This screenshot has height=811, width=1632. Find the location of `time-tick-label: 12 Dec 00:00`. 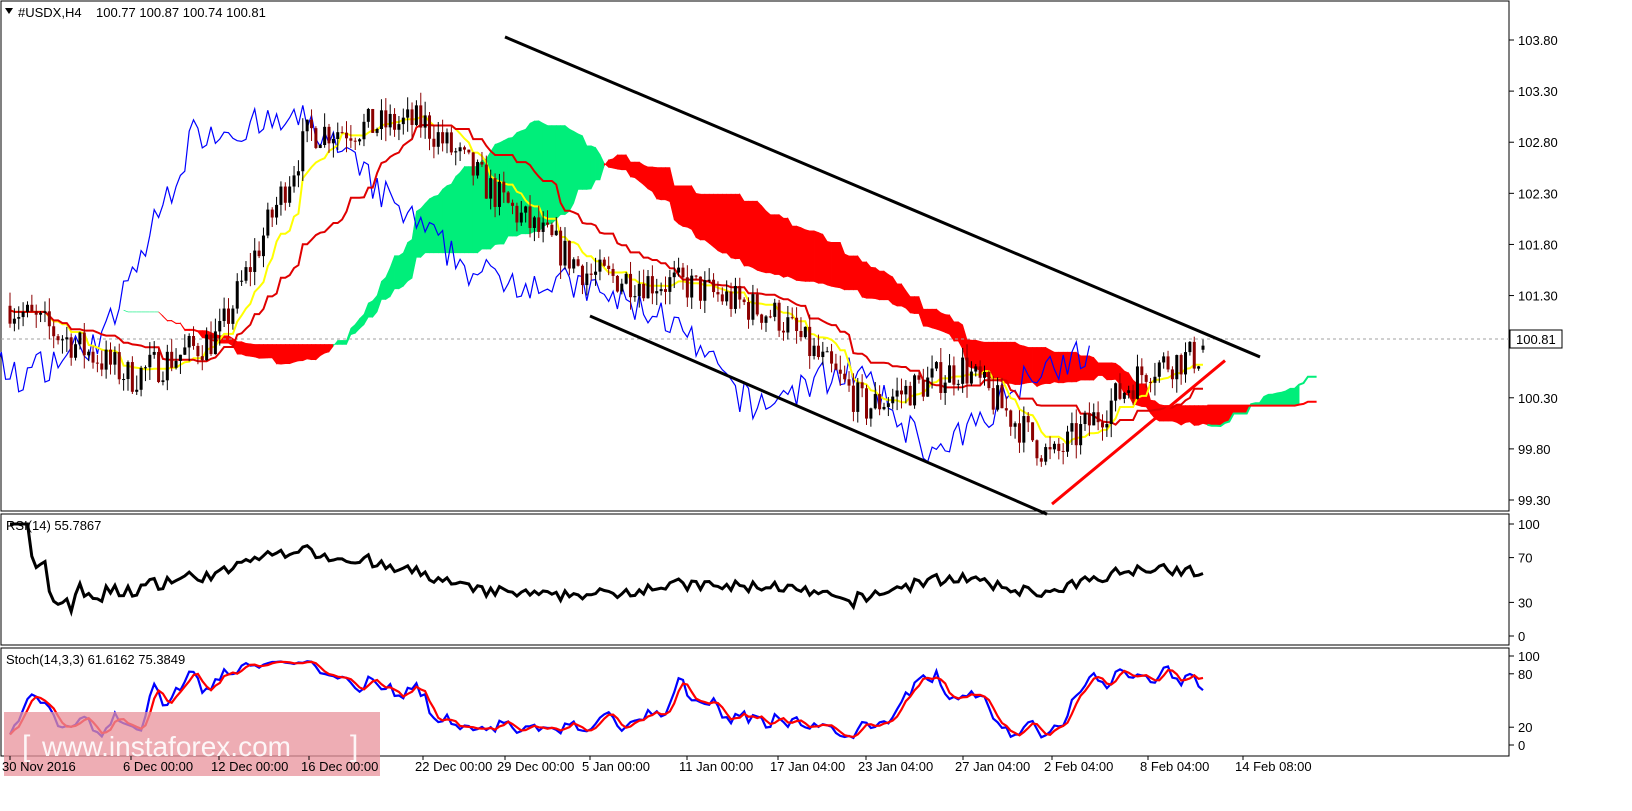

time-tick-label: 12 Dec 00:00 is located at coordinates (249, 766).